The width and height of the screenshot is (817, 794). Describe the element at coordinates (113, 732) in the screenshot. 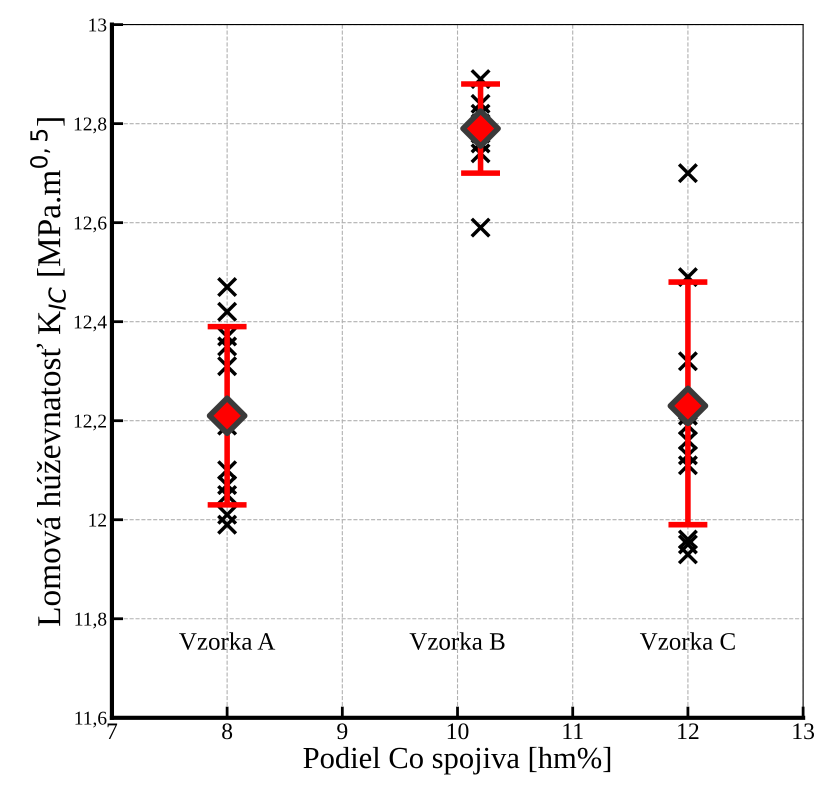

I see `x-tick-label: 7` at that location.